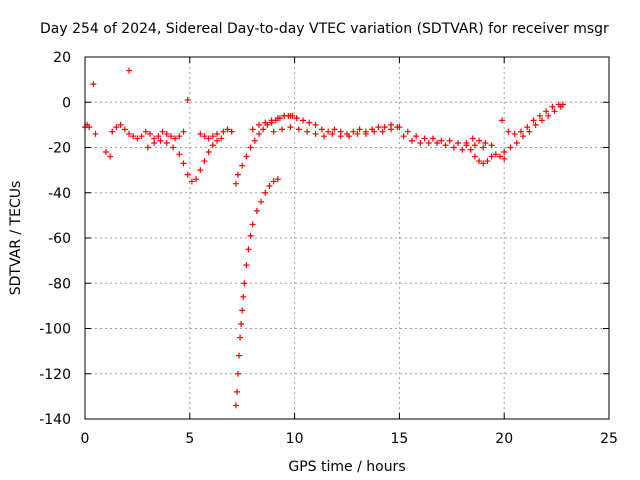 The width and height of the screenshot is (640, 480). What do you see at coordinates (66, 103) in the screenshot?
I see `y-tick-label: 0` at bounding box center [66, 103].